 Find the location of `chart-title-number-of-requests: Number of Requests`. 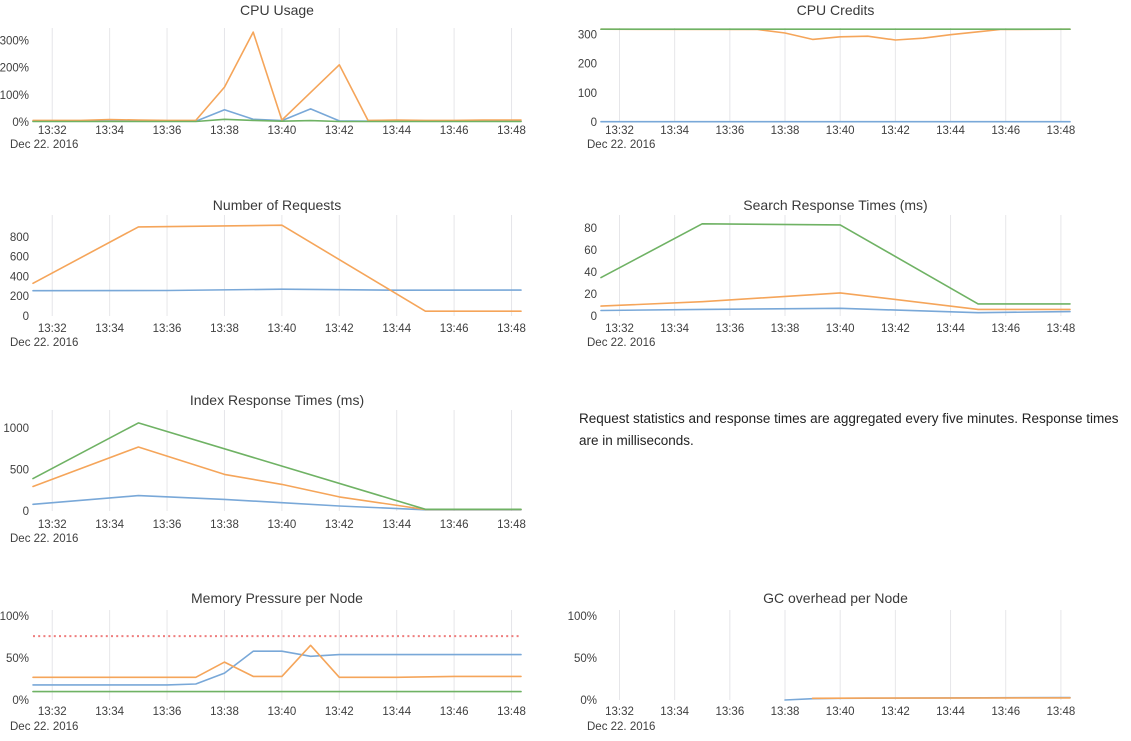

chart-title-number-of-requests: Number of Requests is located at coordinates (277, 205).